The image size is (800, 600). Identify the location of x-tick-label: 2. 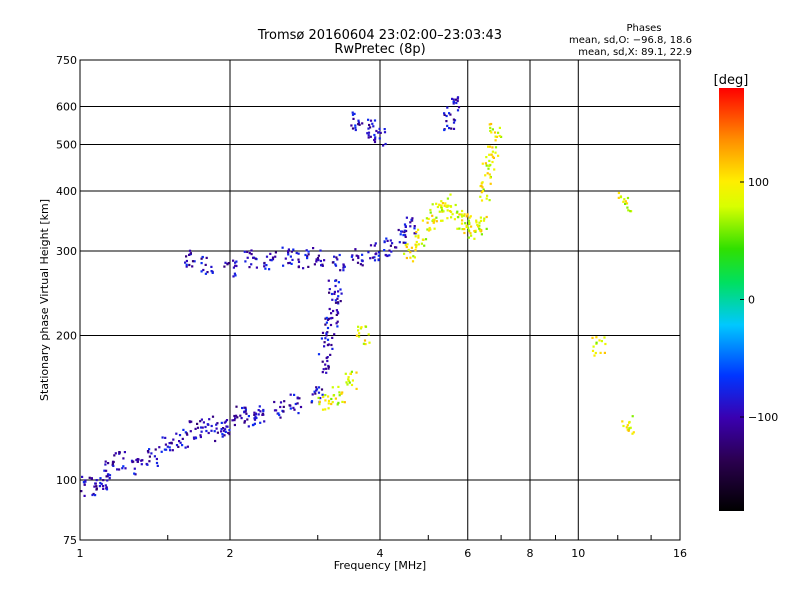
(230, 553).